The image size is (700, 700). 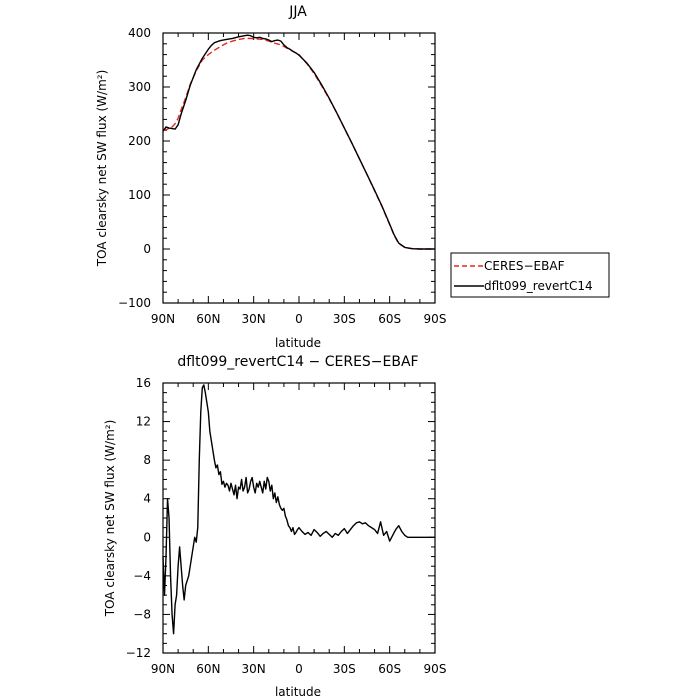 What do you see at coordinates (163, 669) in the screenshot?
I see `bottom-x-tick-label: 90N` at bounding box center [163, 669].